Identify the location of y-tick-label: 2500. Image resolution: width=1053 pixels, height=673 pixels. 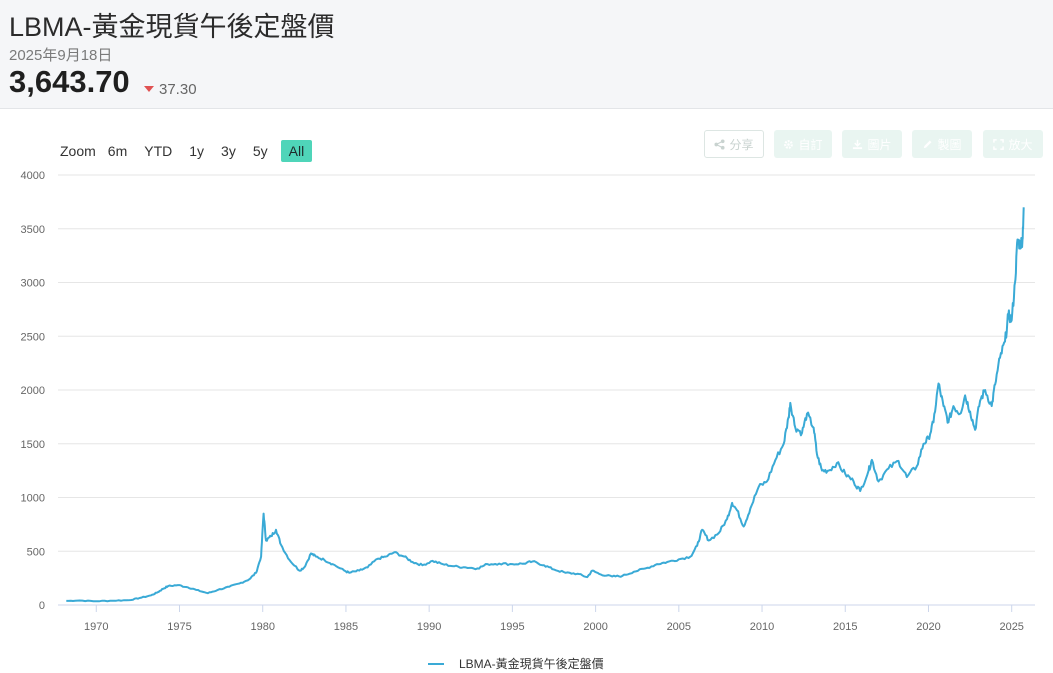
(33, 337).